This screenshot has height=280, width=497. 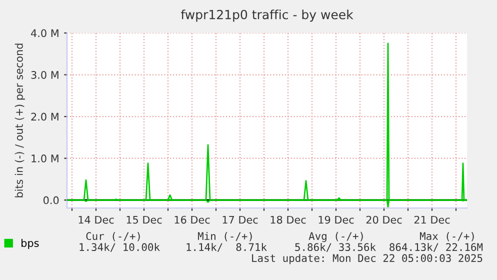 What do you see at coordinates (120, 247) in the screenshot?
I see `text: 1.34k/ 10.00k` at bounding box center [120, 247].